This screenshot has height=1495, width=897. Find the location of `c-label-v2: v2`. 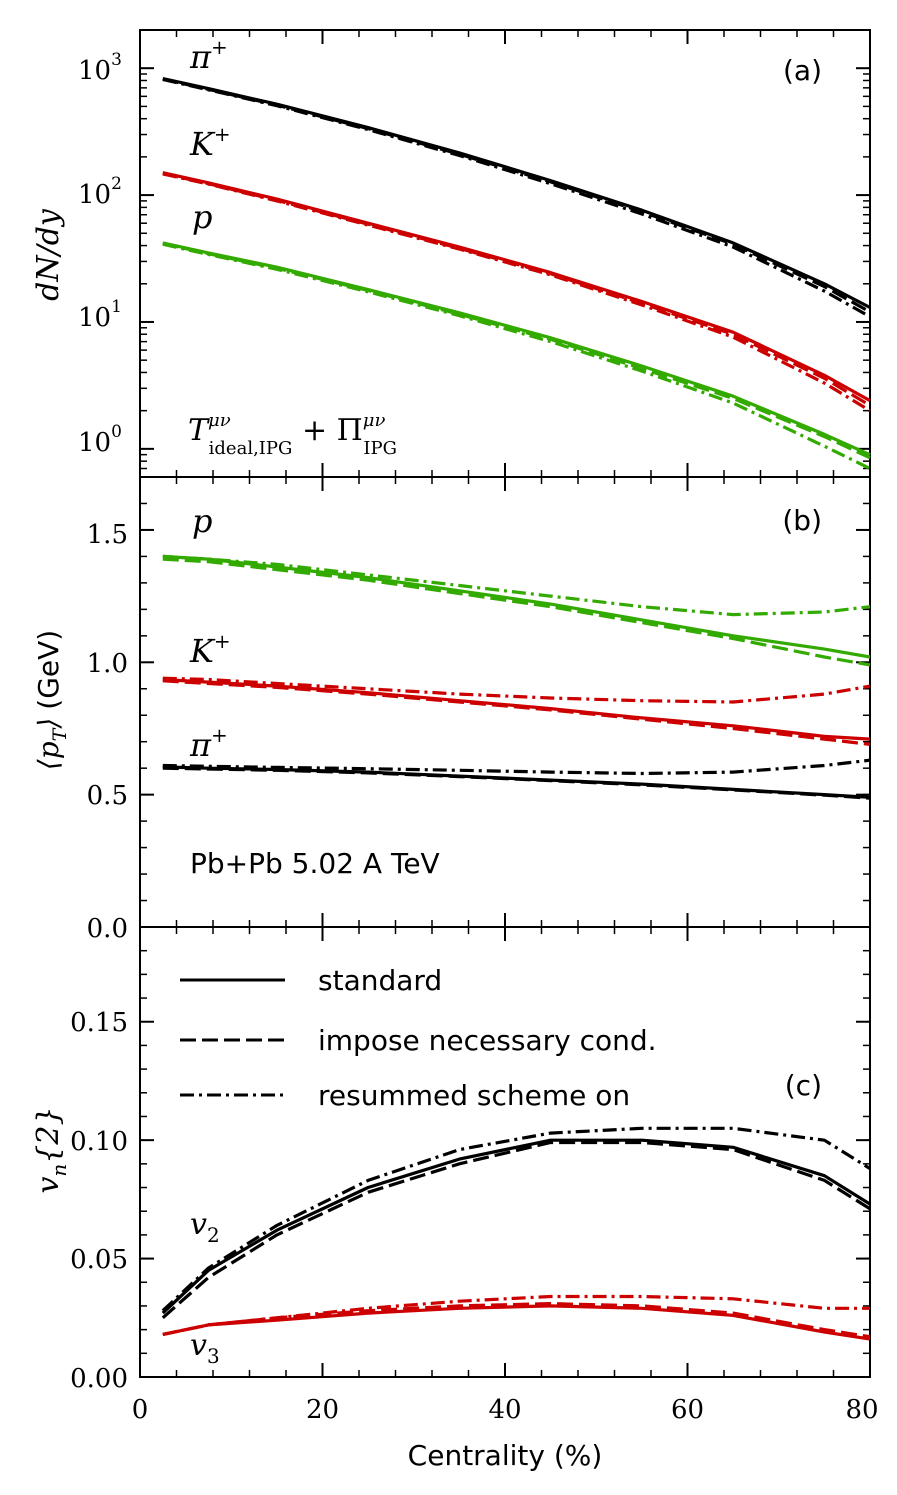

c-label-v2: v2 is located at coordinates (205, 1227).